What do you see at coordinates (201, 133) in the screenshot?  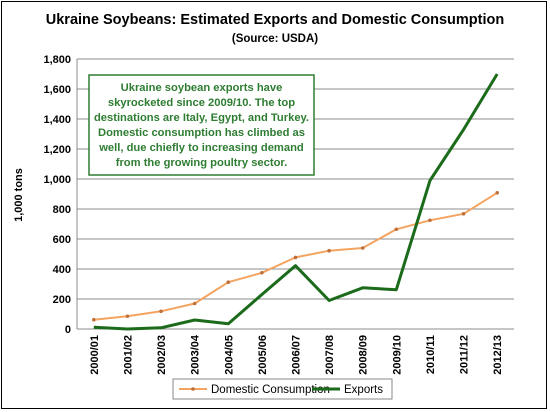 I see `annotation-line-4: Domestic consumption has climbed as` at bounding box center [201, 133].